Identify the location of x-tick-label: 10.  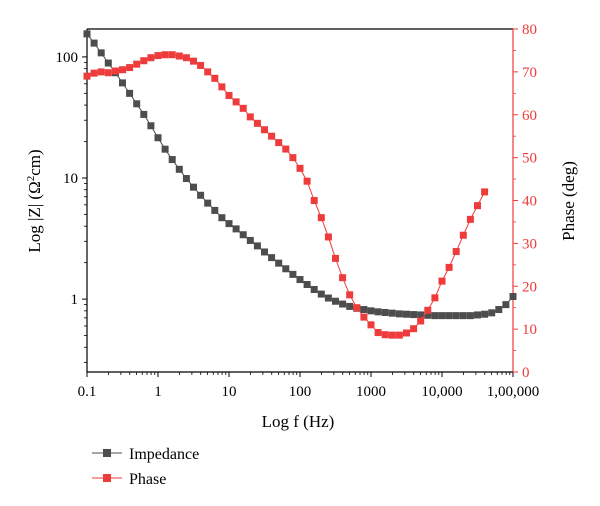
(229, 392).